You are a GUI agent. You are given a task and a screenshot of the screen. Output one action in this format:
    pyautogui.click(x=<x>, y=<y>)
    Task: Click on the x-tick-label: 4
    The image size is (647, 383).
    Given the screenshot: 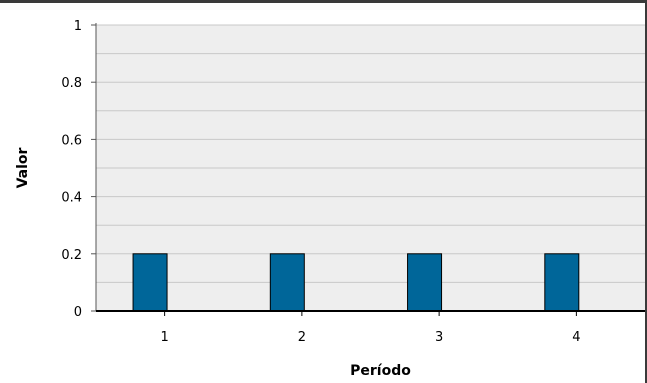 What is the action you would take?
    pyautogui.click(x=576, y=337)
    